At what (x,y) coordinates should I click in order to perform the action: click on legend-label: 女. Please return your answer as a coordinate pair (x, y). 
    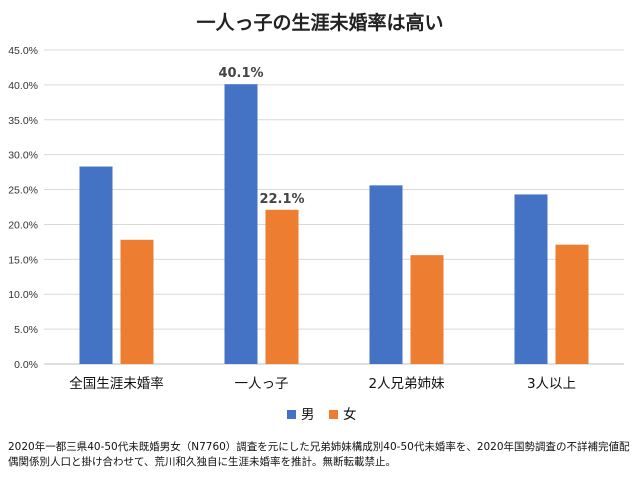
    Looking at the image, I should click on (350, 414).